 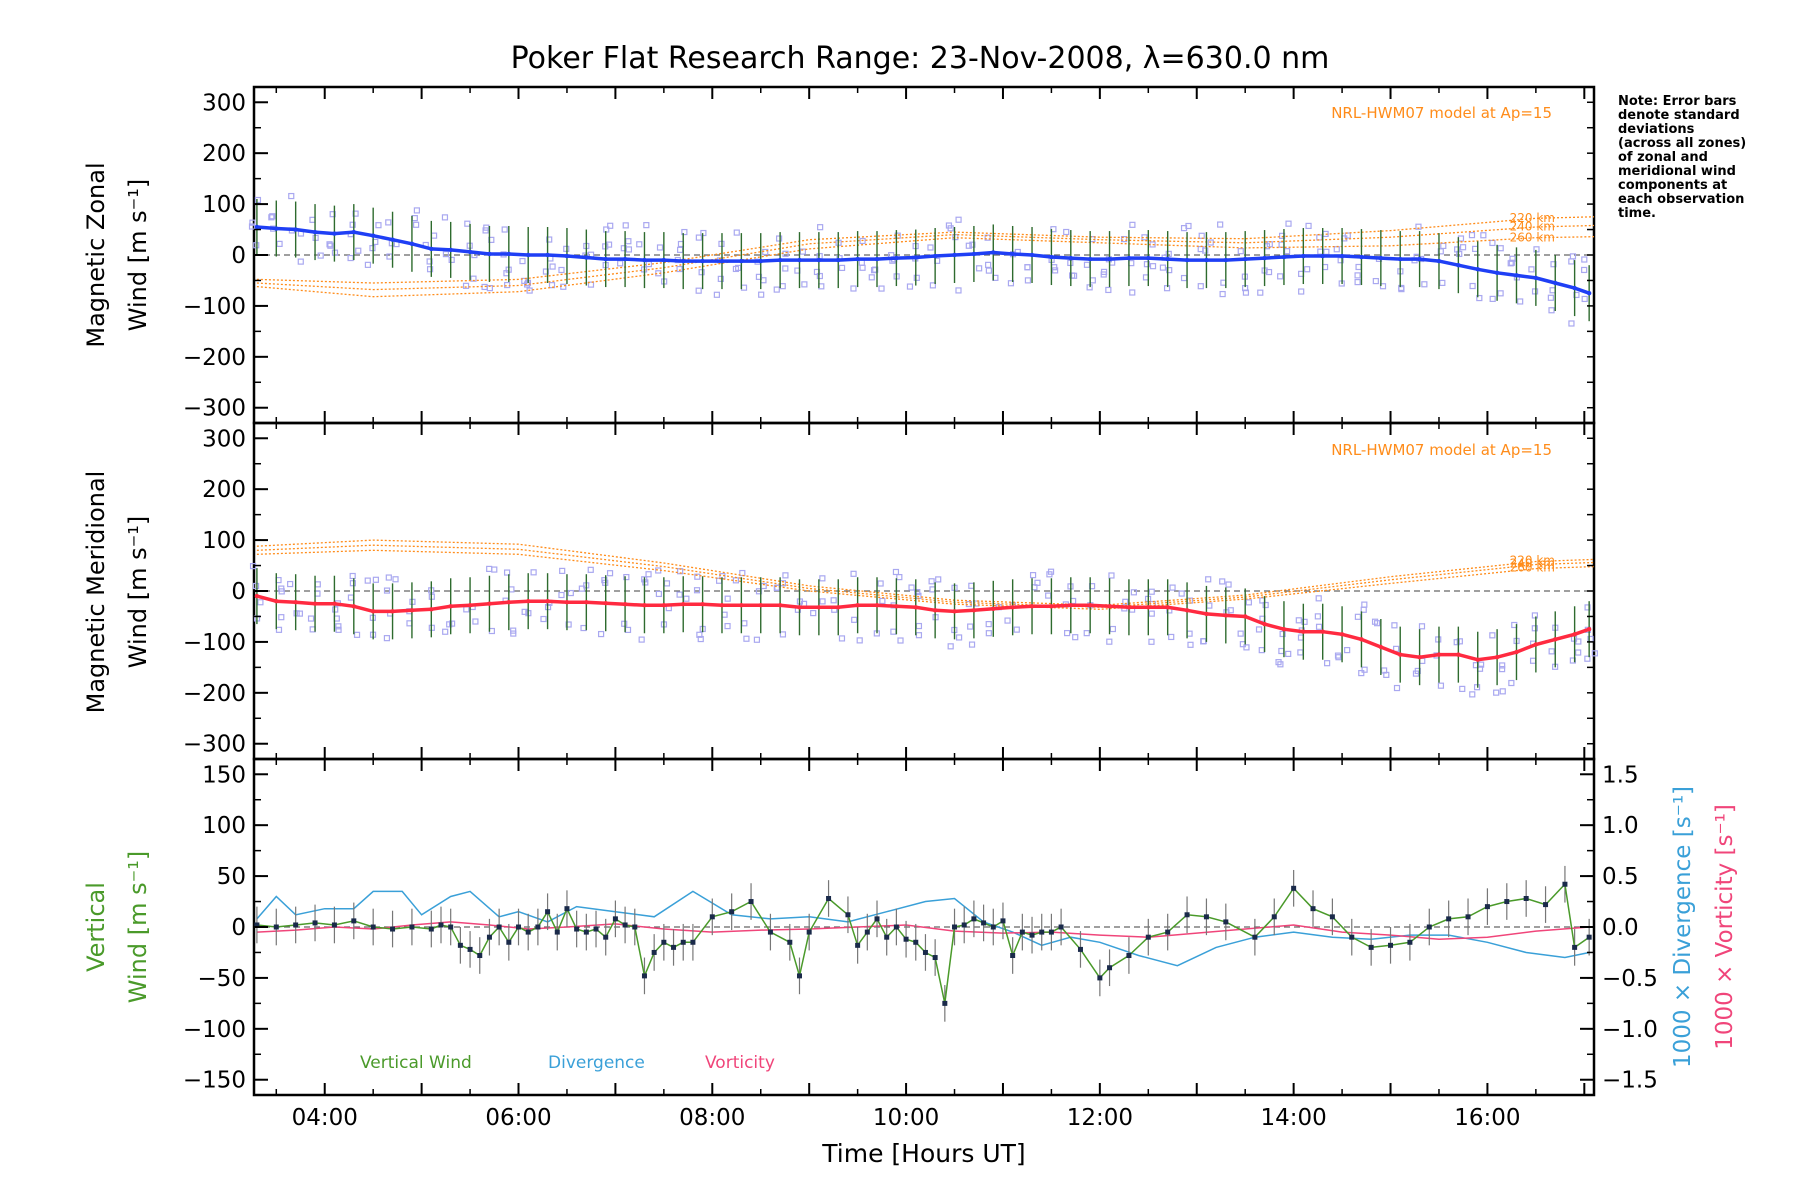 What do you see at coordinates (1682, 143) in the screenshot?
I see `note-line: (across all zones)` at bounding box center [1682, 143].